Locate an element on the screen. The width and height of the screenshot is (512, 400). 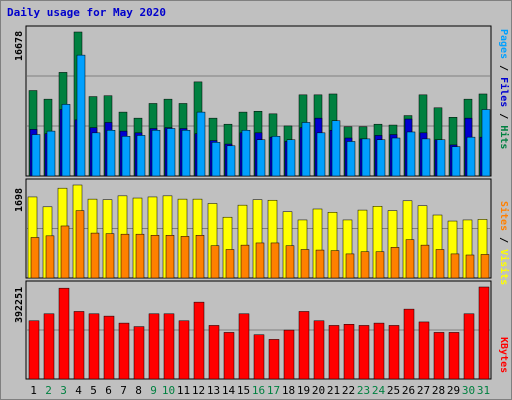
day-label: 14 is located at coordinates (229, 390).